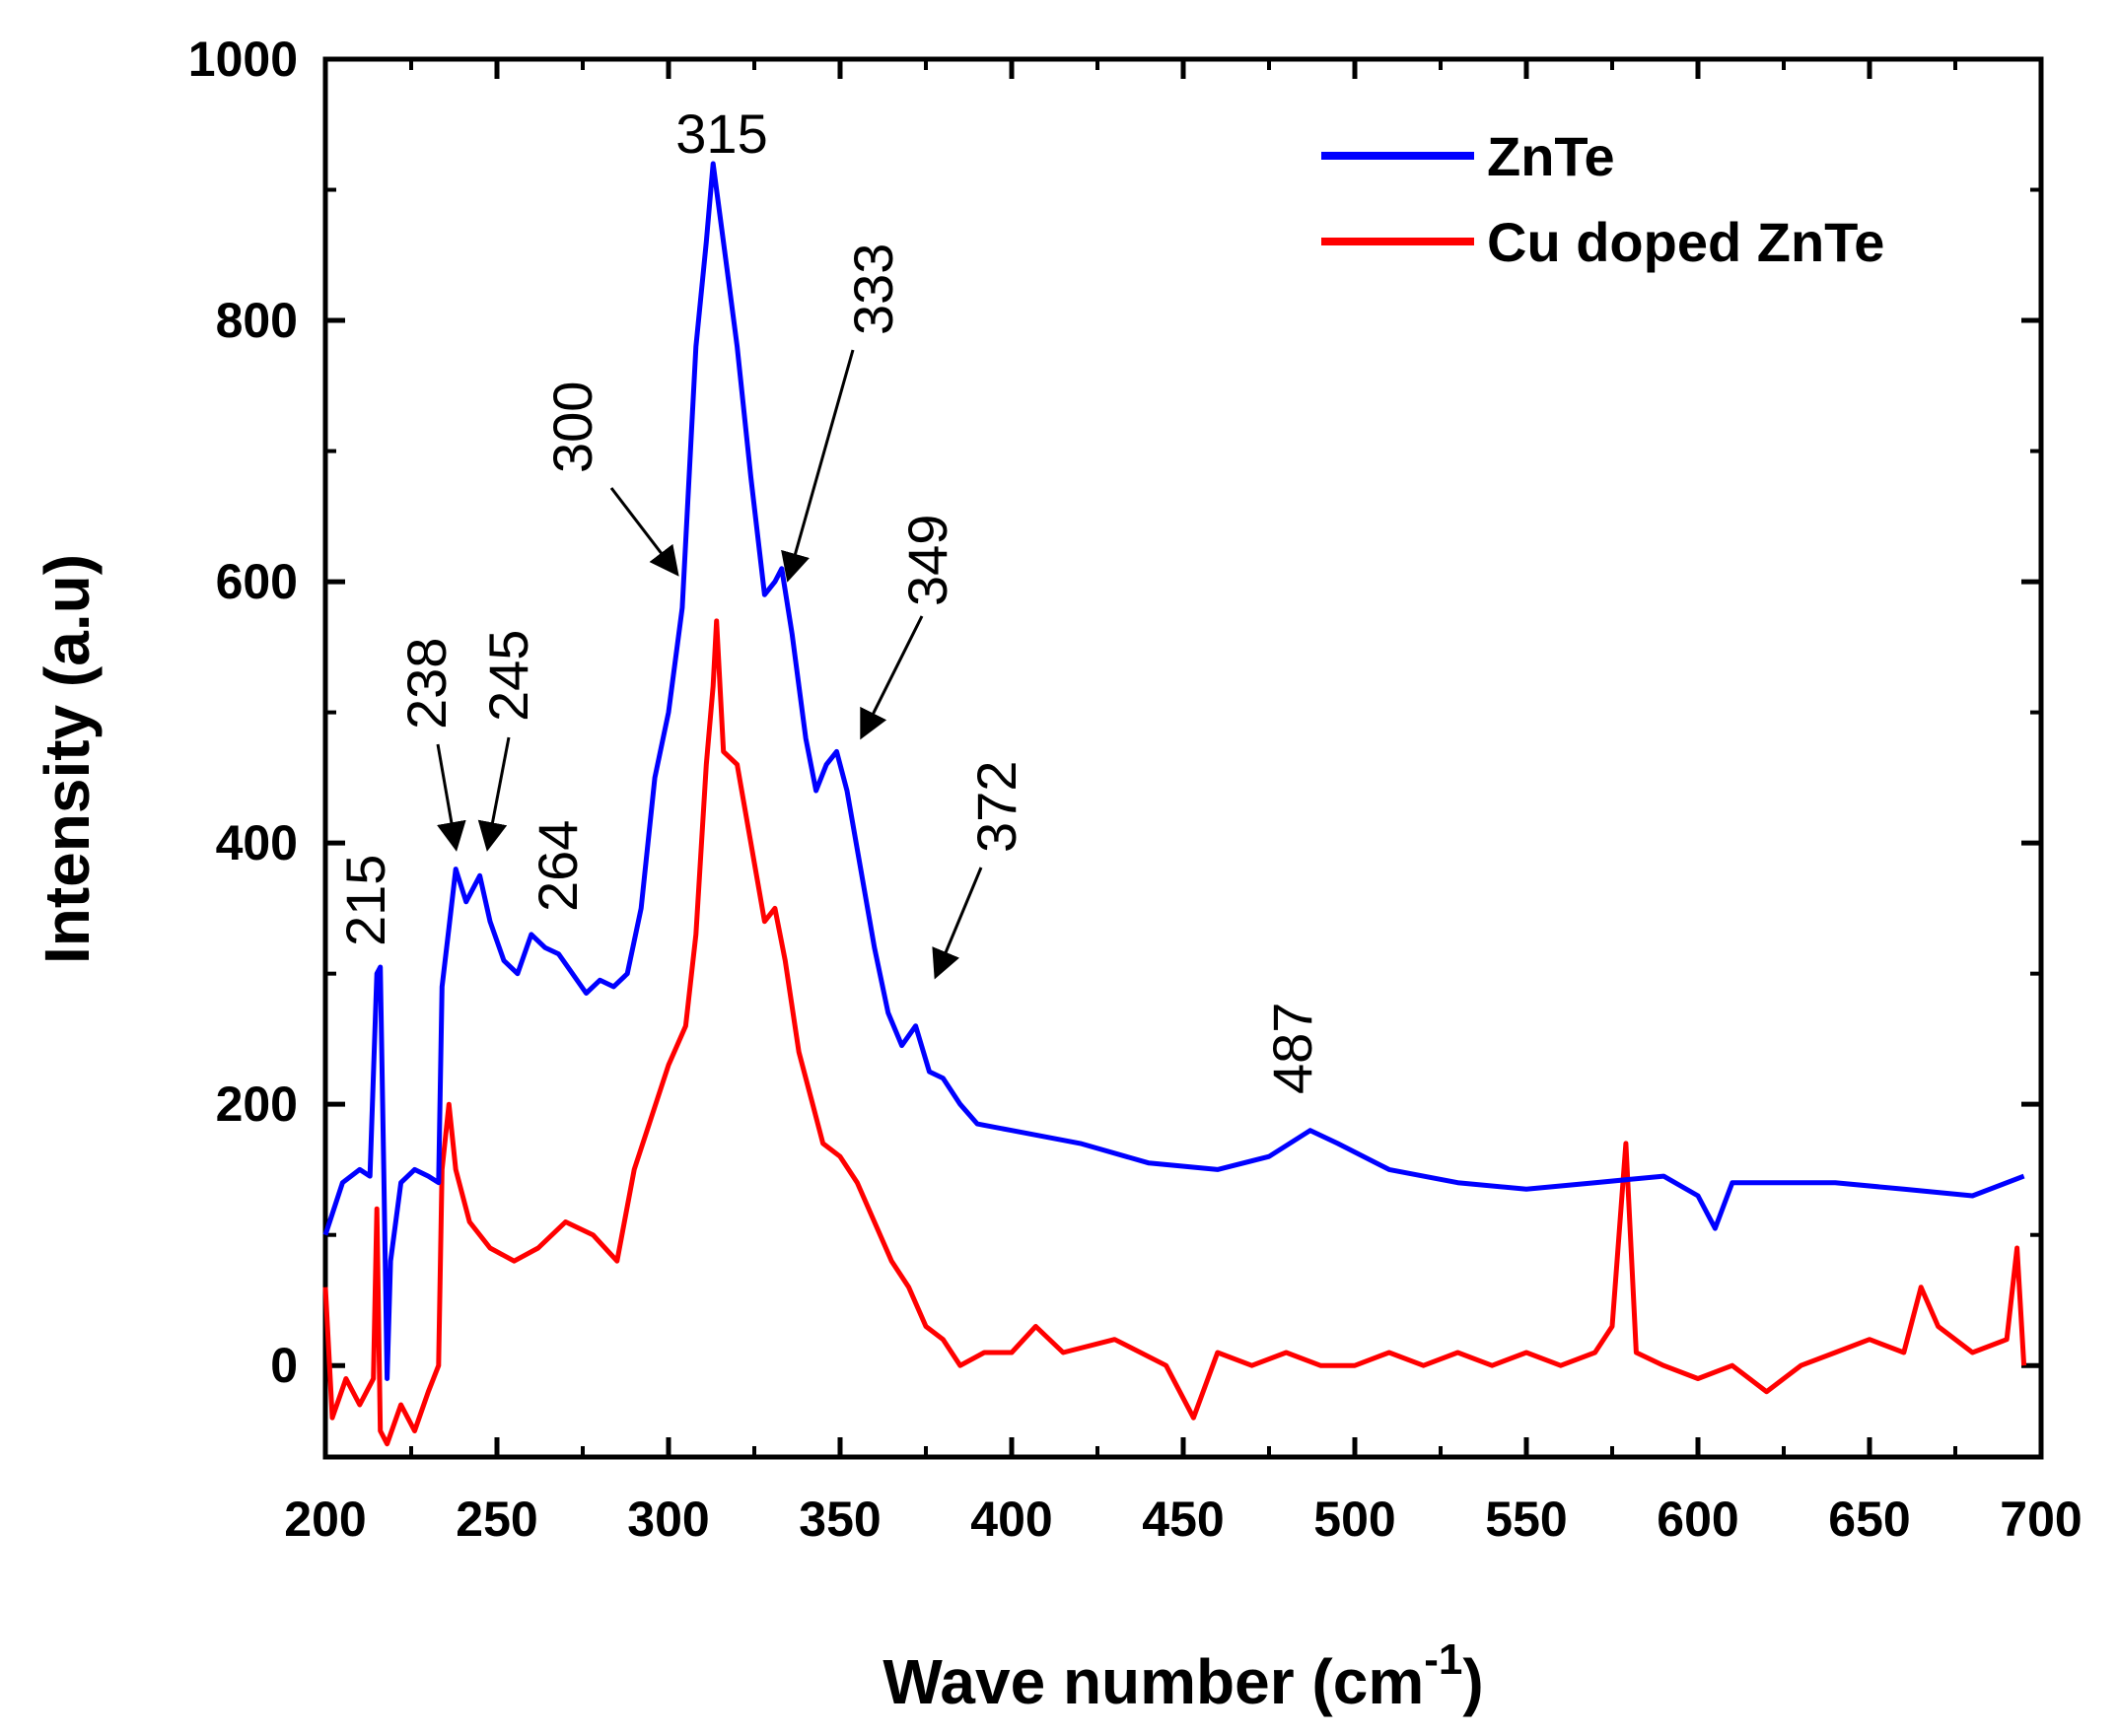 The image size is (2118, 1736). What do you see at coordinates (257, 320) in the screenshot?
I see `y-tick-label-800: 800` at bounding box center [257, 320].